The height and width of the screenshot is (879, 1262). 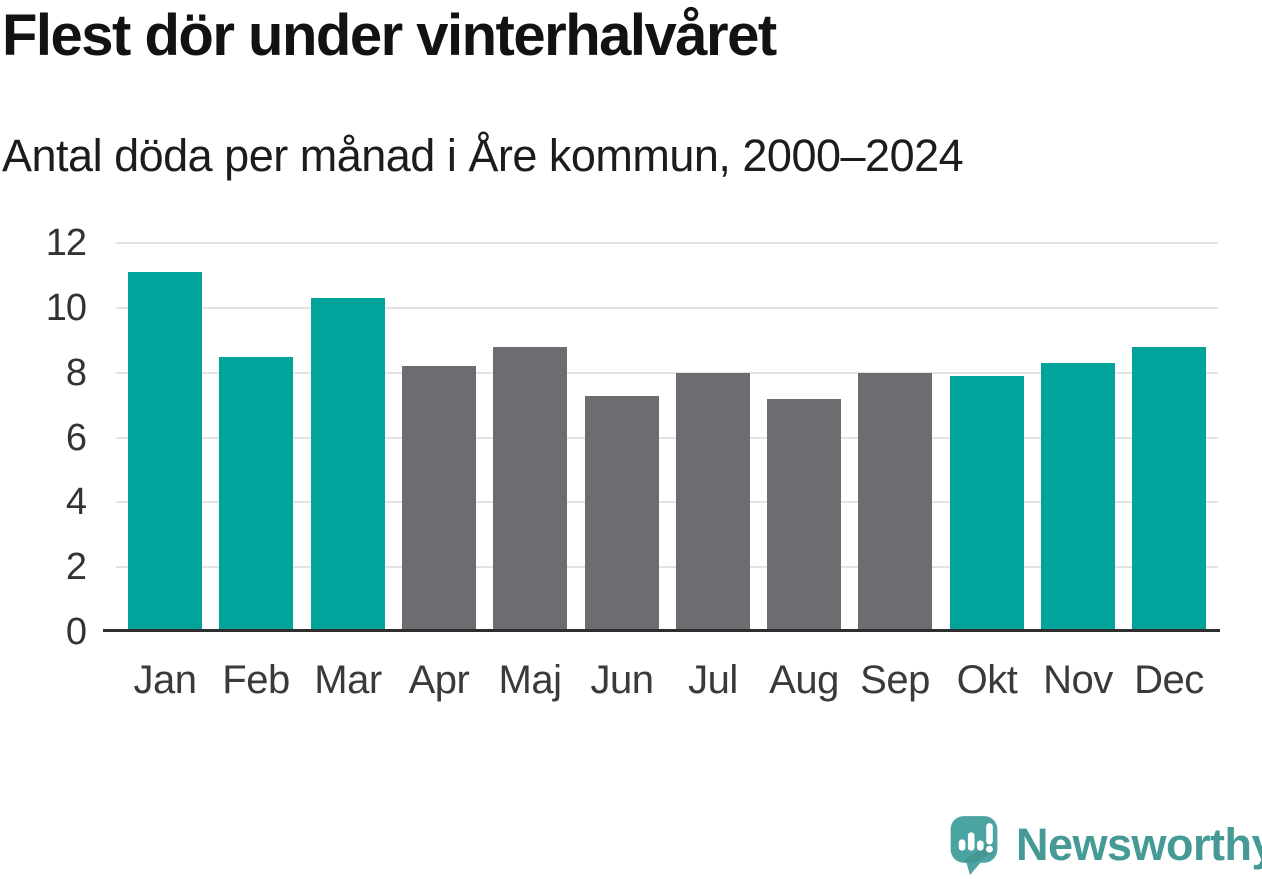 What do you see at coordinates (439, 497) in the screenshot?
I see `bar-apr` at bounding box center [439, 497].